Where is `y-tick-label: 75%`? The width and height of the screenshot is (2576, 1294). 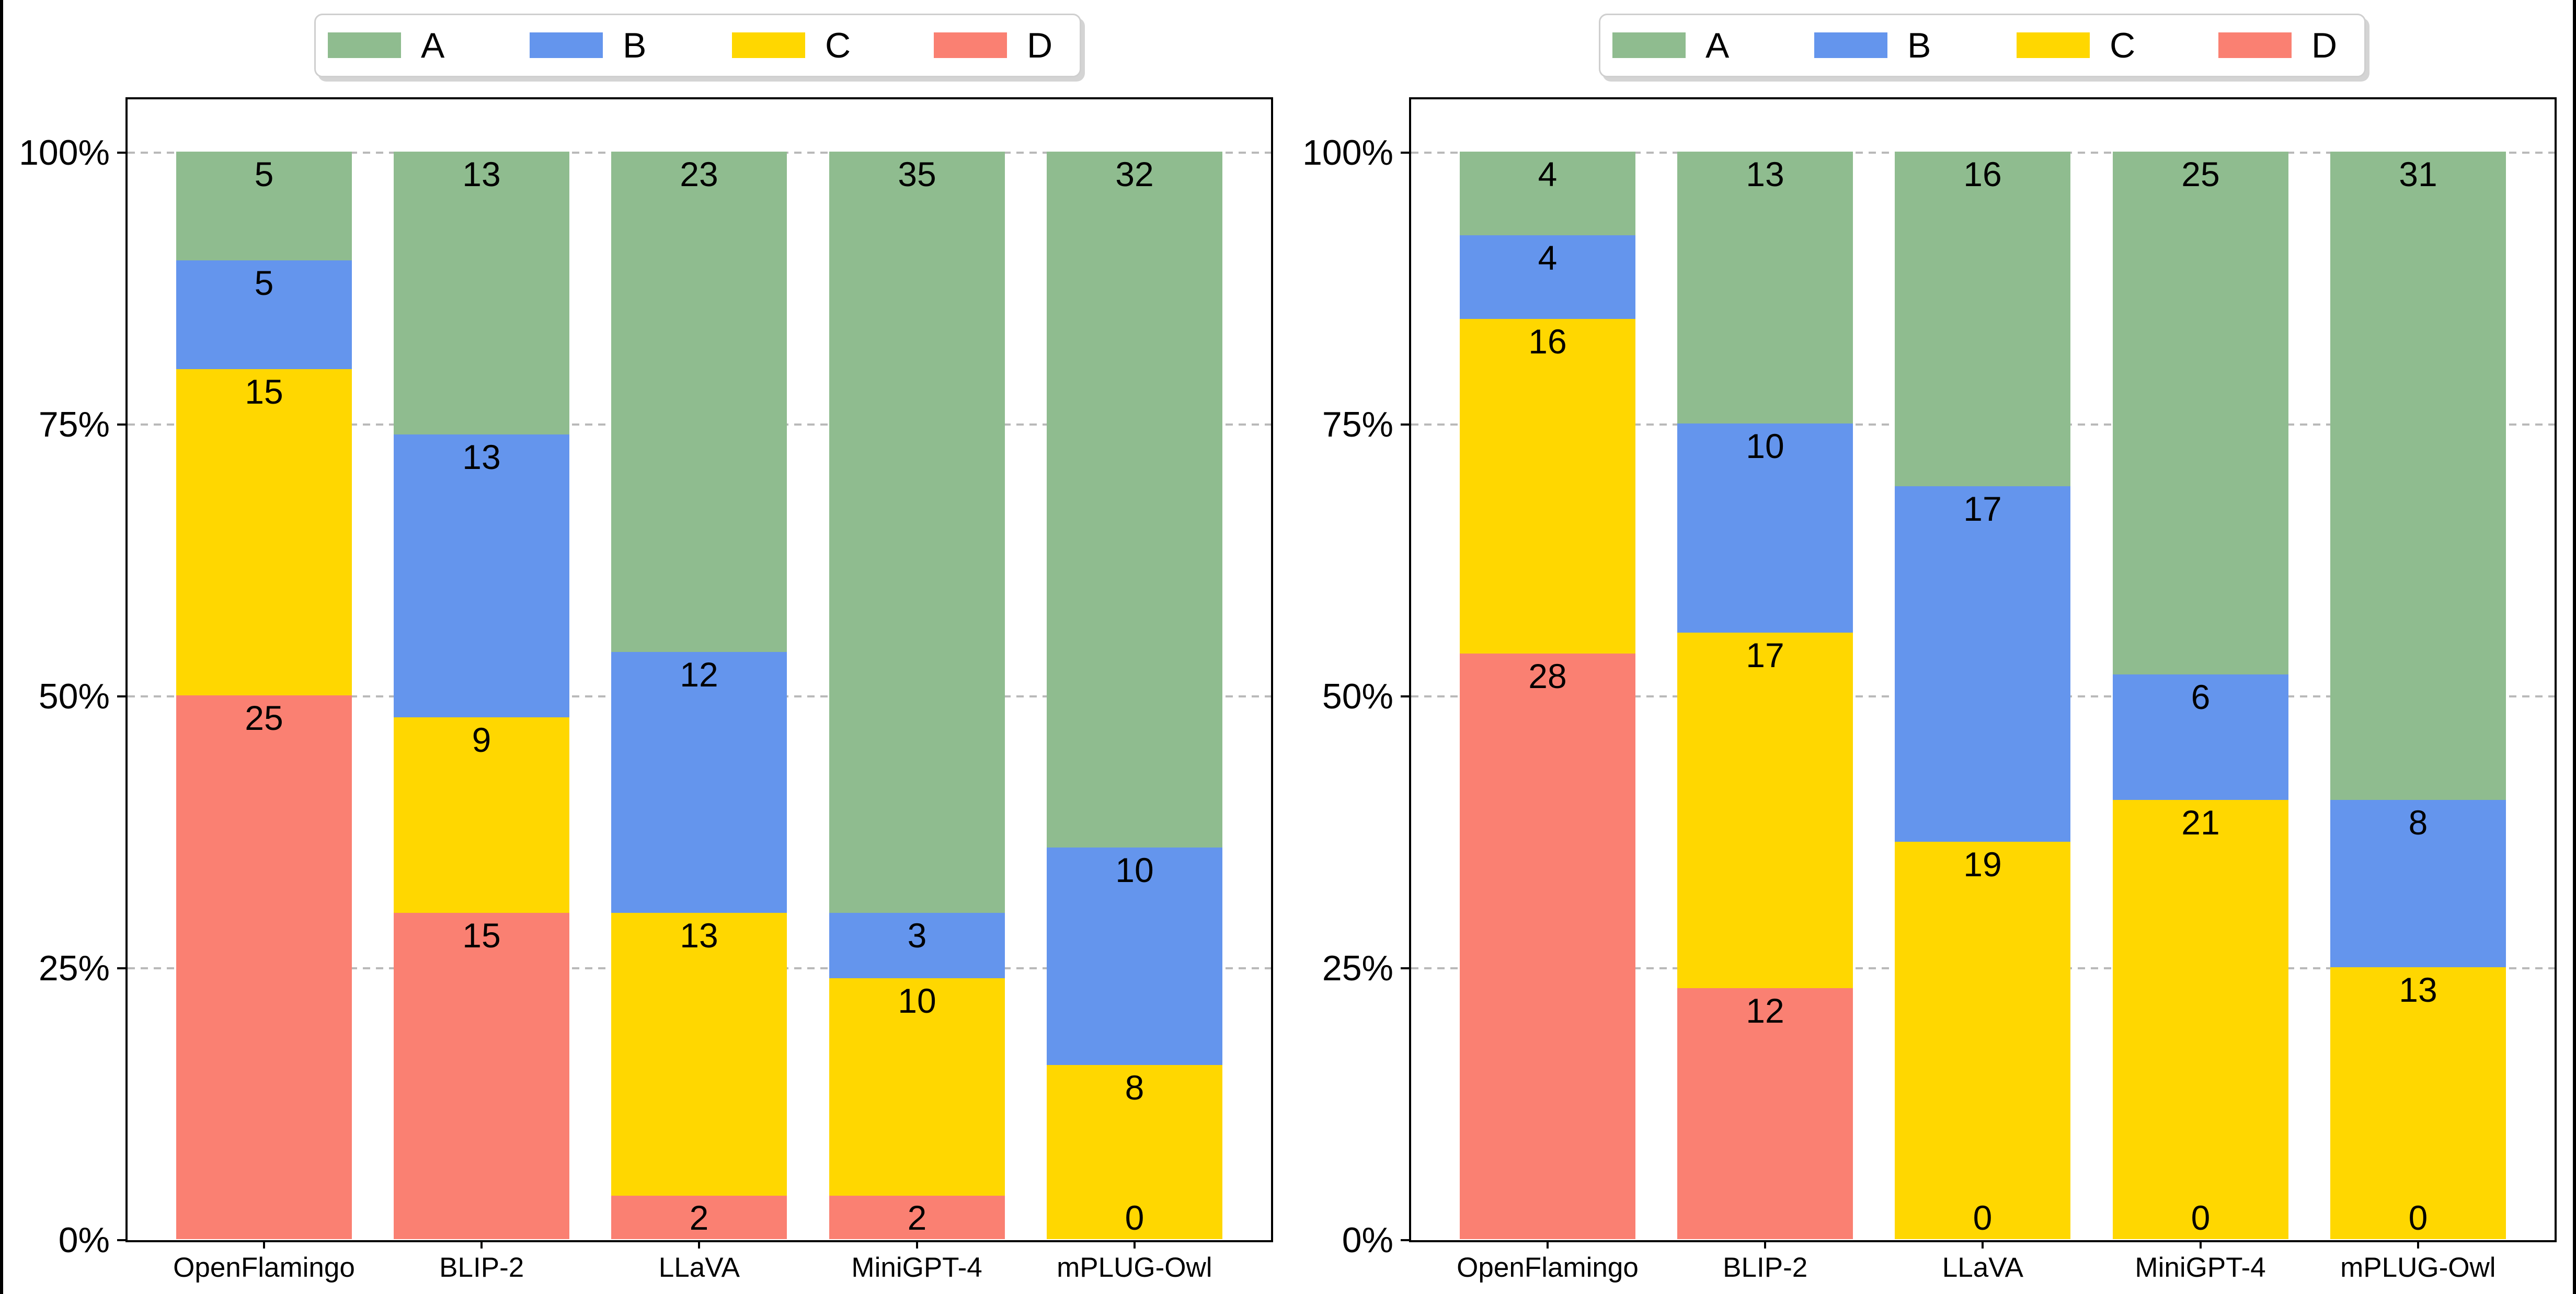 y-tick-label: 75% is located at coordinates (74, 424).